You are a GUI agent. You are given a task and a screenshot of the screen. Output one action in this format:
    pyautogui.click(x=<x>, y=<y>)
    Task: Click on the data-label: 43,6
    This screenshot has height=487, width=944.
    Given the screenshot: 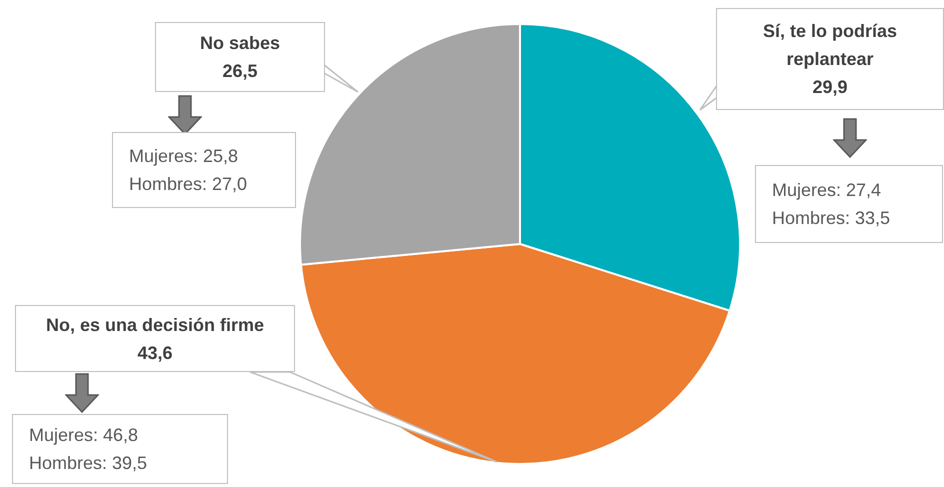 What is the action you would take?
    pyautogui.click(x=155, y=353)
    